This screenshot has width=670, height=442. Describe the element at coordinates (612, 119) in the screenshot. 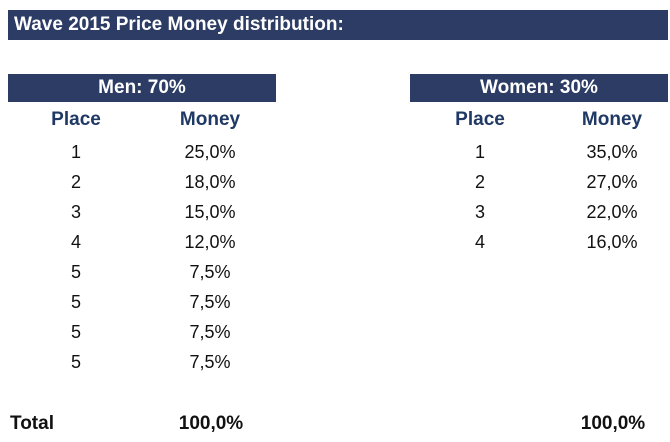

I see `women-money-column-header: Money` at that location.